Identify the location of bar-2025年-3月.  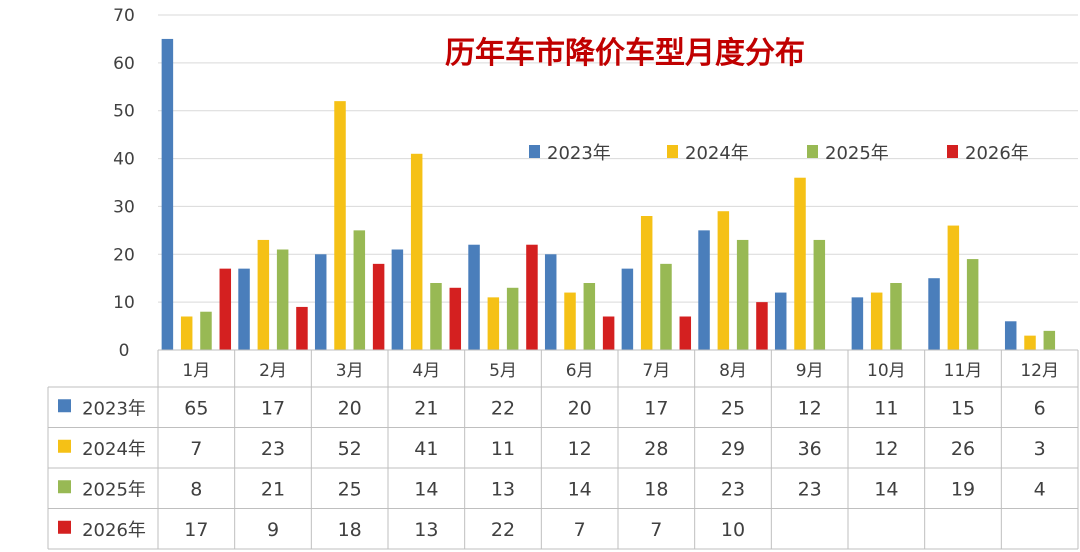
(359, 290).